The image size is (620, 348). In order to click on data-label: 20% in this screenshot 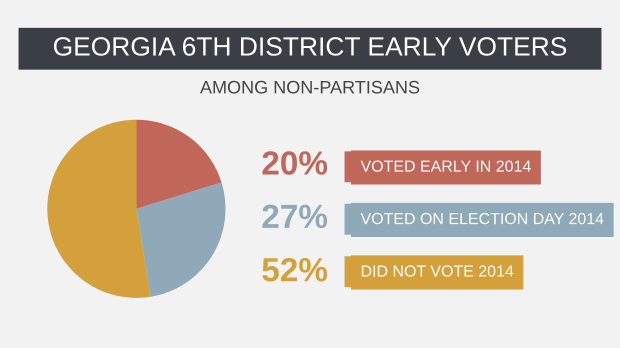, I will do `click(295, 163)`.